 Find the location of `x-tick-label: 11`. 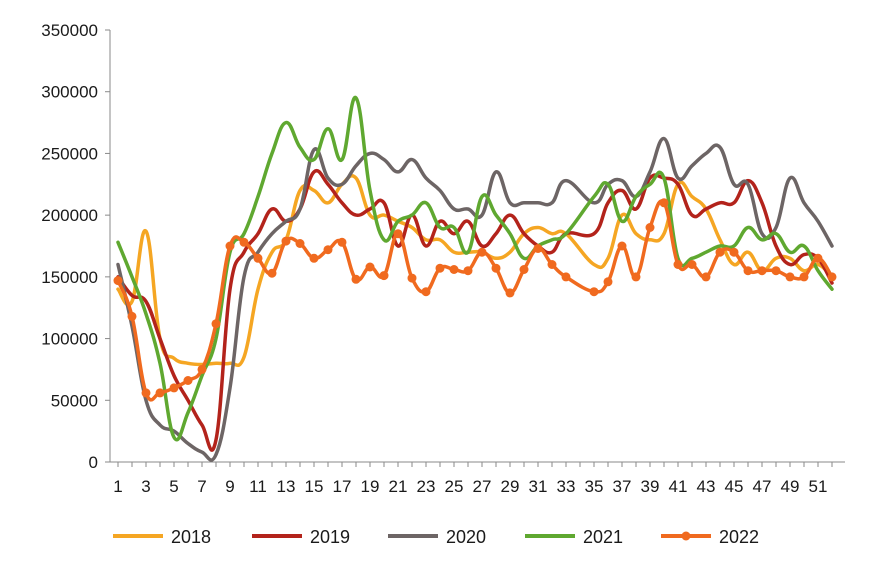

x-tick-label: 11 is located at coordinates (258, 486).